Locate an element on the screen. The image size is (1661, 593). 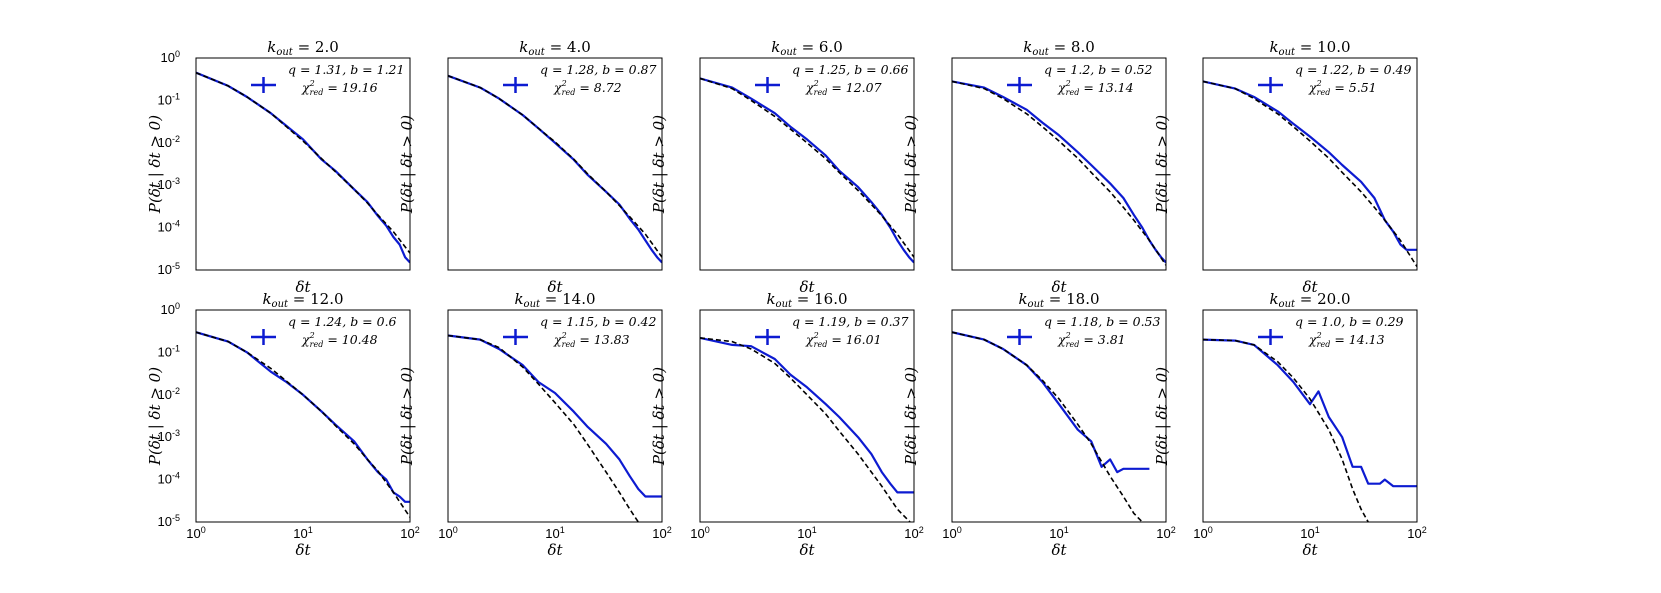
legend-chi2: χ2 red = 13.14 is located at coordinates (1095, 88).